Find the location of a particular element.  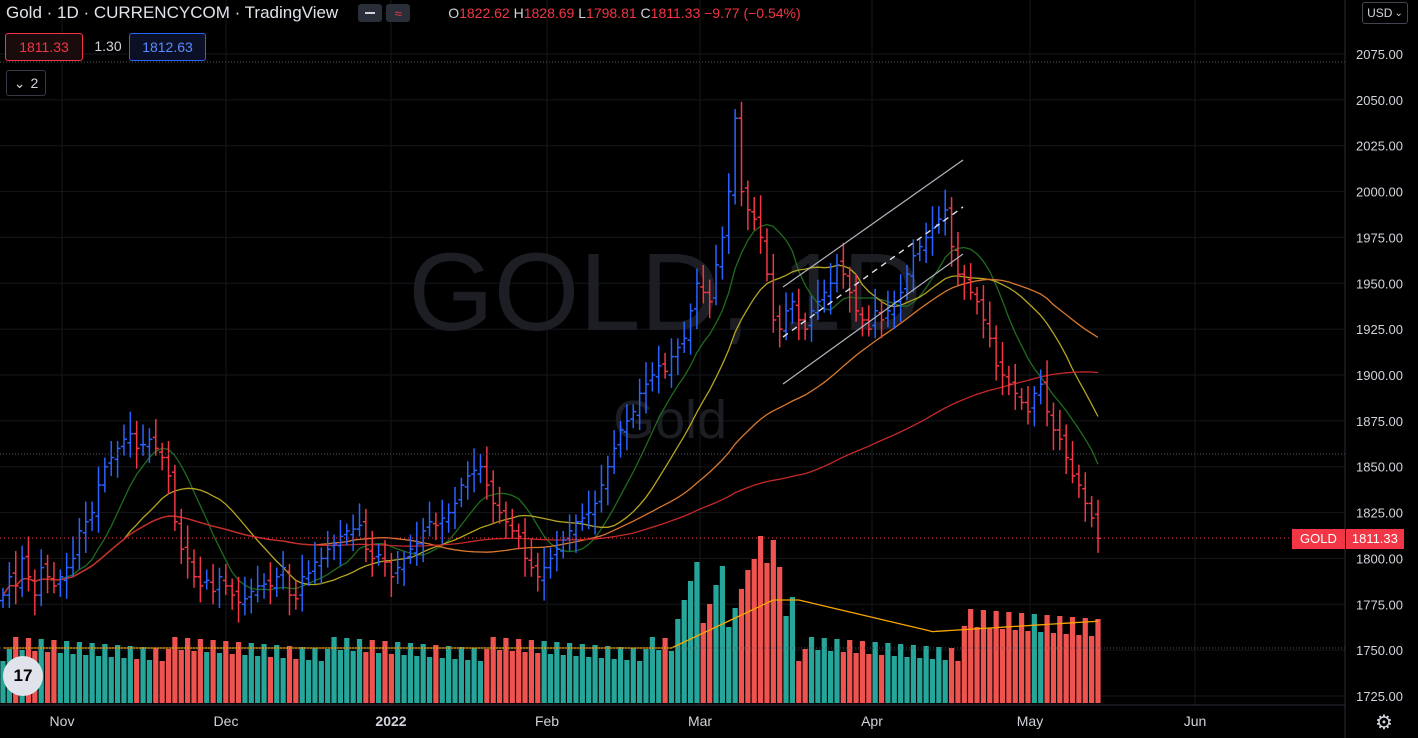

tradingview-logo-icon: 17 is located at coordinates (23, 676).